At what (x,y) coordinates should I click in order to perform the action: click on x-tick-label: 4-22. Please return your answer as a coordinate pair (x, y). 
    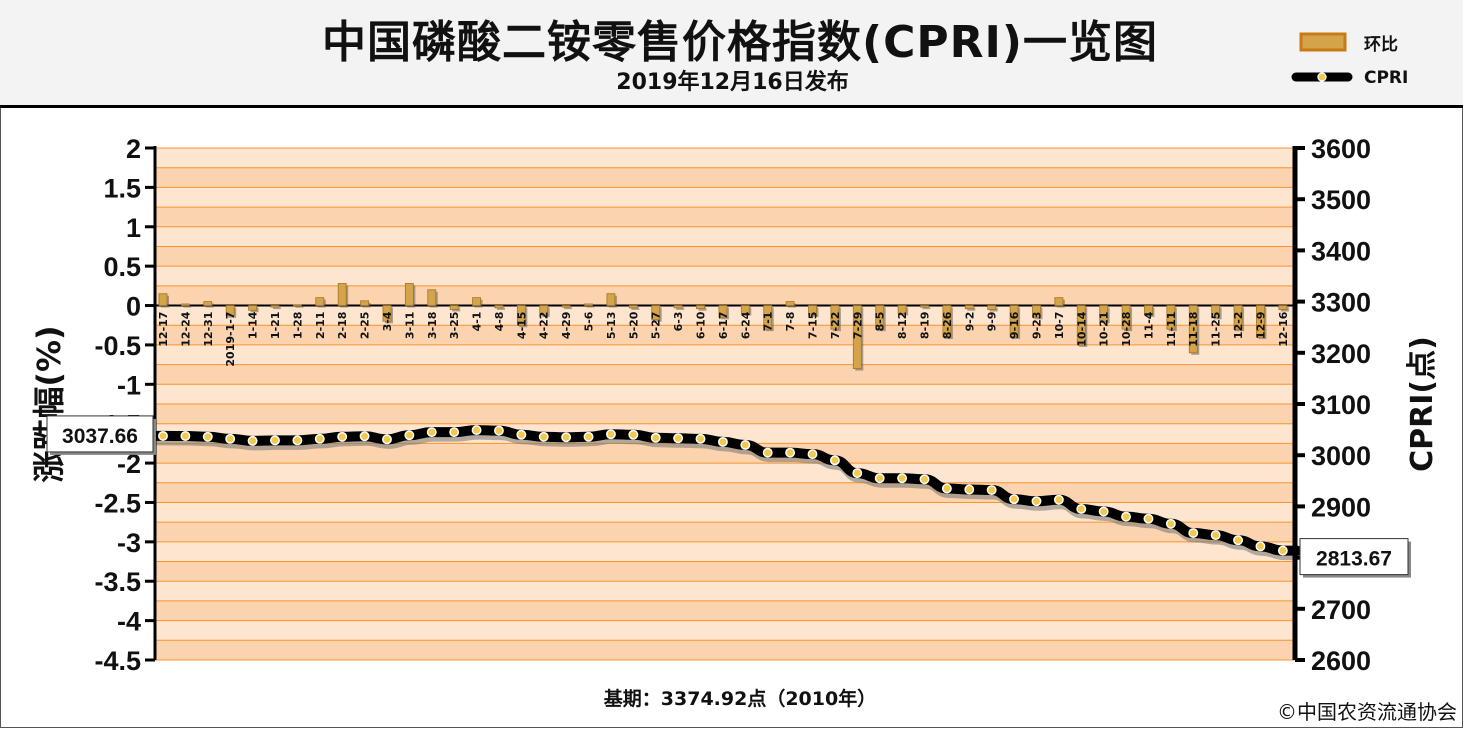
    Looking at the image, I should click on (544, 326).